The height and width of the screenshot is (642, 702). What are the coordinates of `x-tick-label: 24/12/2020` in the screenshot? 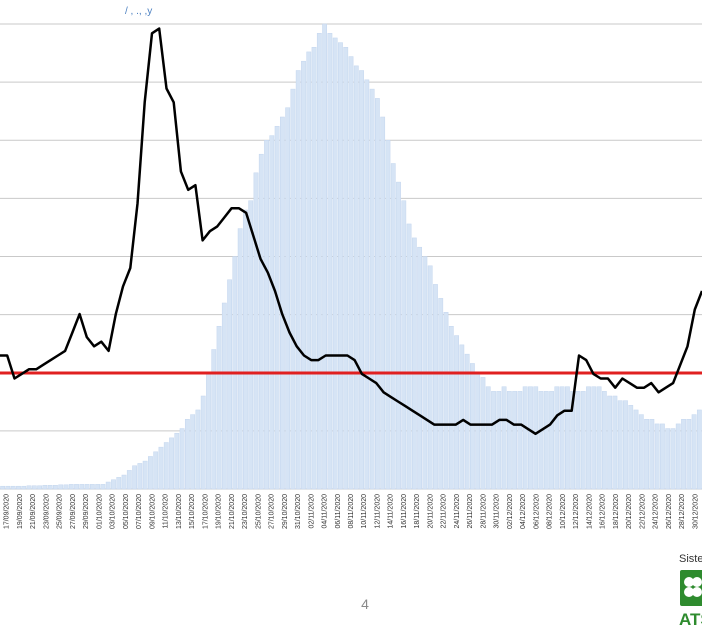 It's located at (656, 511).